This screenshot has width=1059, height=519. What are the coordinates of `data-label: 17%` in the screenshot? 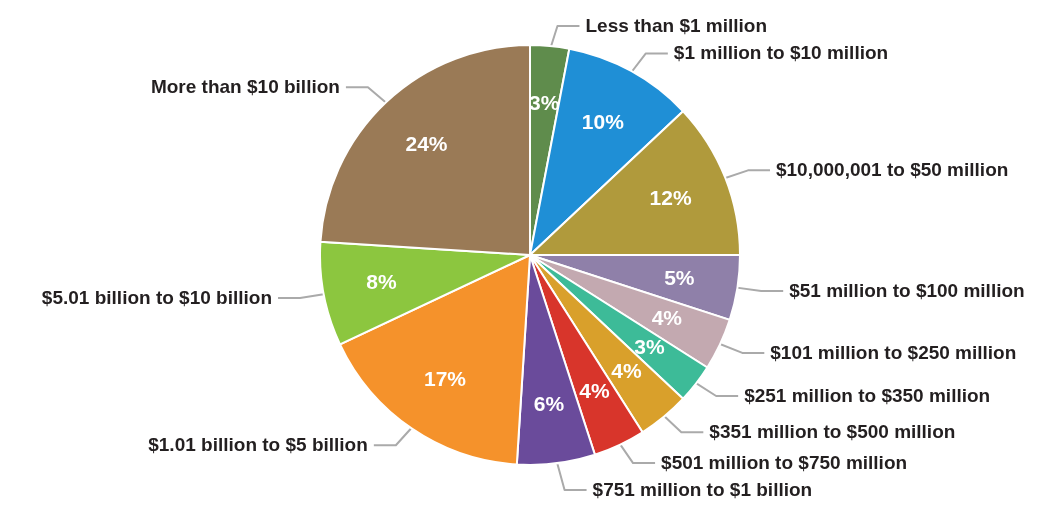 It's located at (445, 379).